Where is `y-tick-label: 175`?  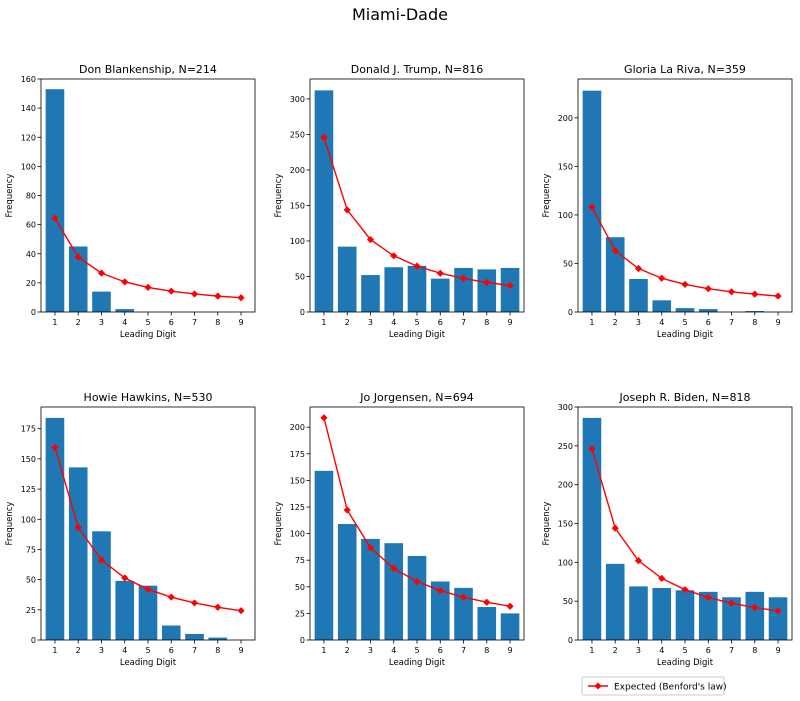 y-tick-label: 175 is located at coordinates (297, 454).